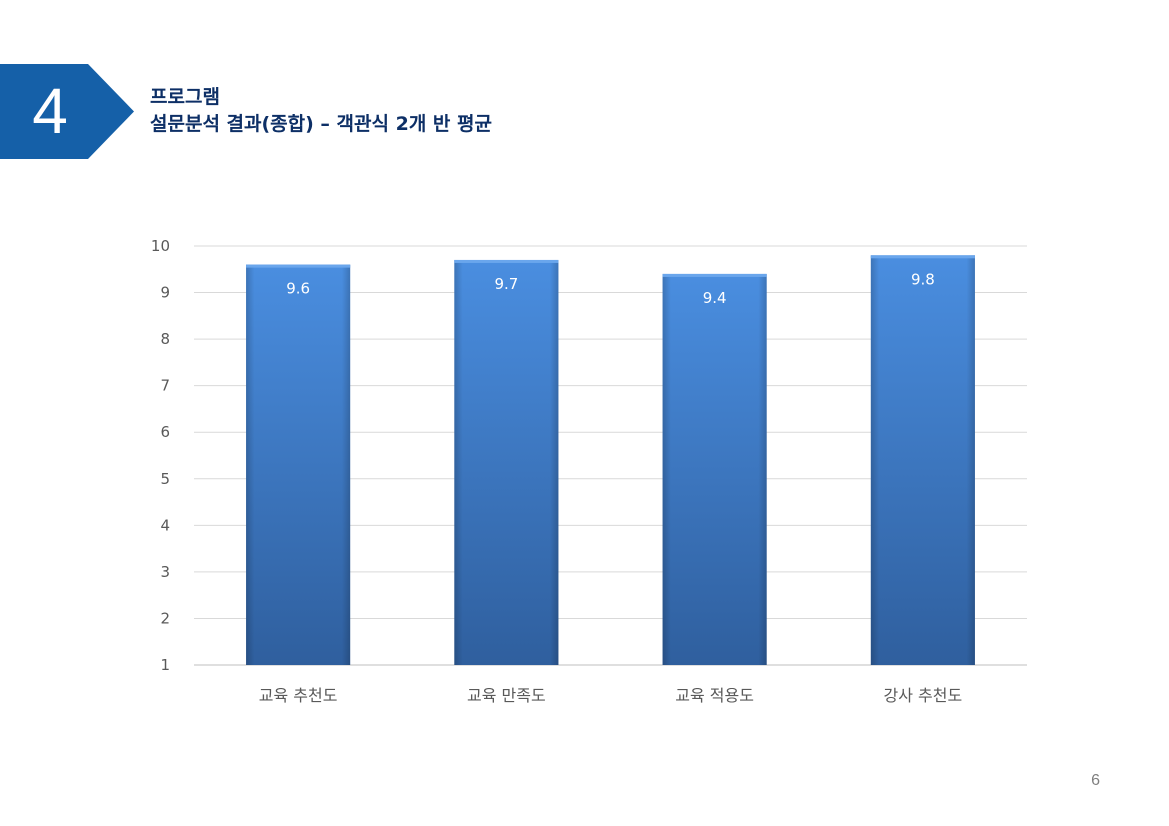 Image resolution: width=1169 pixels, height=826 pixels. What do you see at coordinates (923, 279) in the screenshot?
I see `data-label: 9.8` at bounding box center [923, 279].